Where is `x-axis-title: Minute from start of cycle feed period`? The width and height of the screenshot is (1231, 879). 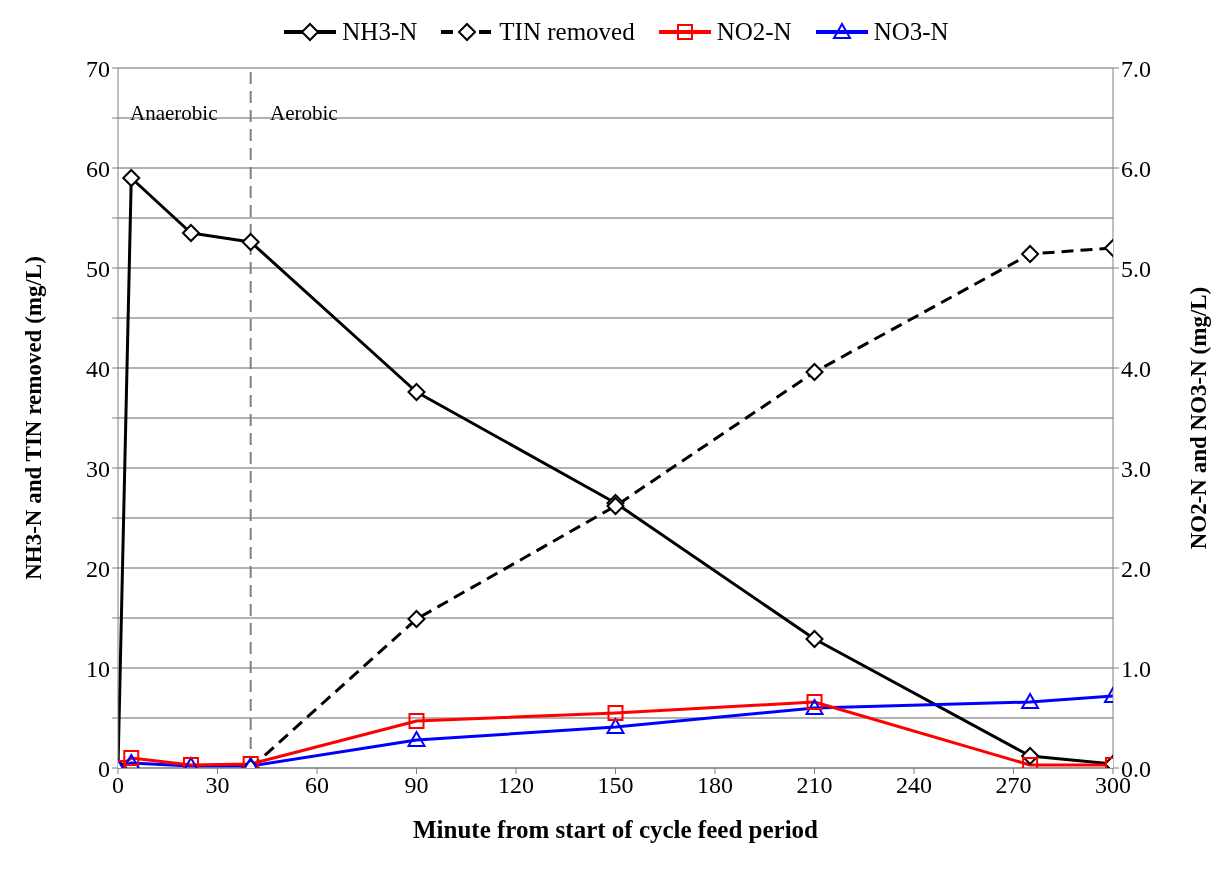
x-axis-title: Minute from start of cycle feed period is located at coordinates (616, 829).